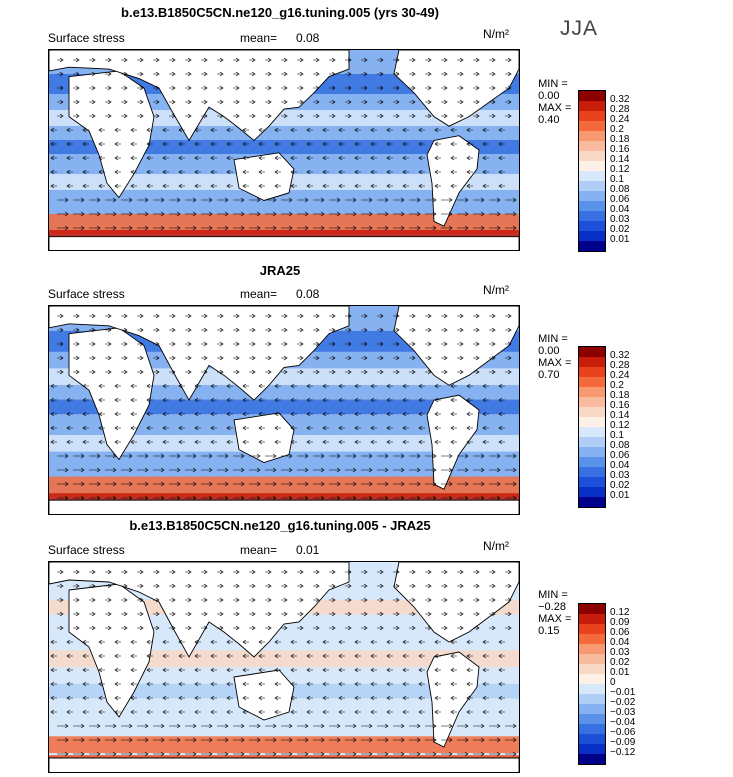 The image size is (733, 777). Describe the element at coordinates (620, 495) in the screenshot. I see `colorbar-tick-label: 0.01` at that location.